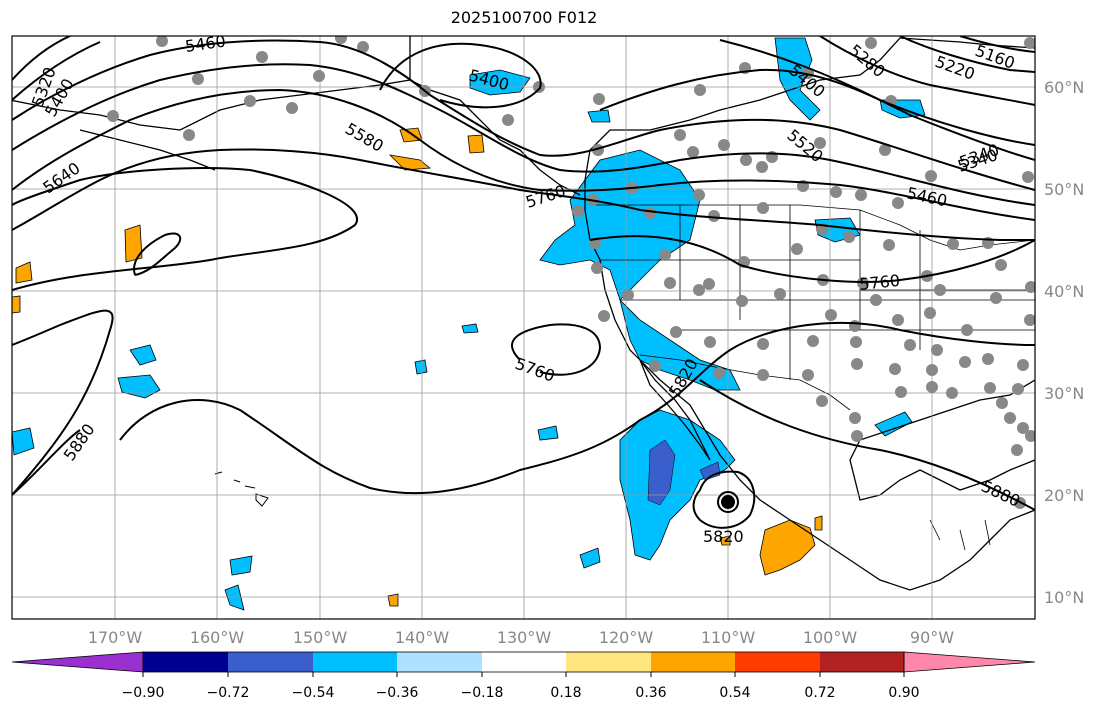 The height and width of the screenshot is (716, 1105). Describe the element at coordinates (115, 637) in the screenshot. I see `lon-tick-label: 170°W` at that location.